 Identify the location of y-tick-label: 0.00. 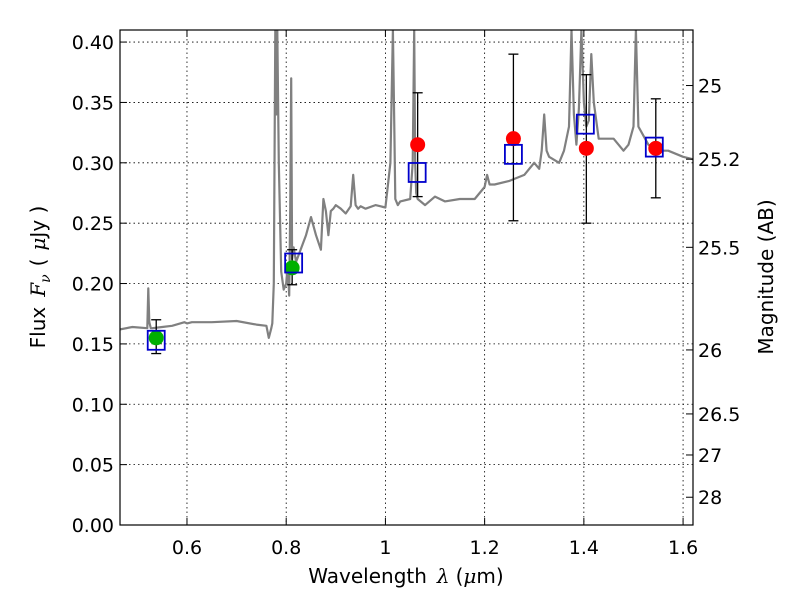
(93, 526).